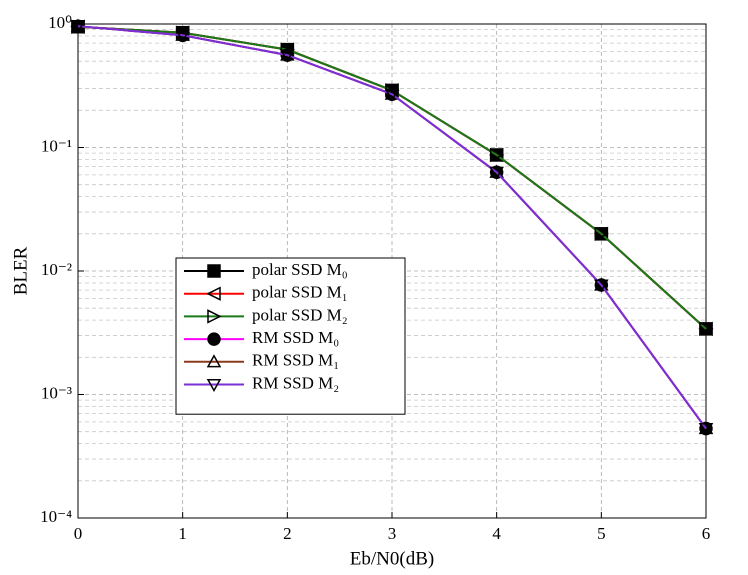 The height and width of the screenshot is (575, 748). What do you see at coordinates (56, 516) in the screenshot?
I see `y-tick-label: 10⁻⁴` at bounding box center [56, 516].